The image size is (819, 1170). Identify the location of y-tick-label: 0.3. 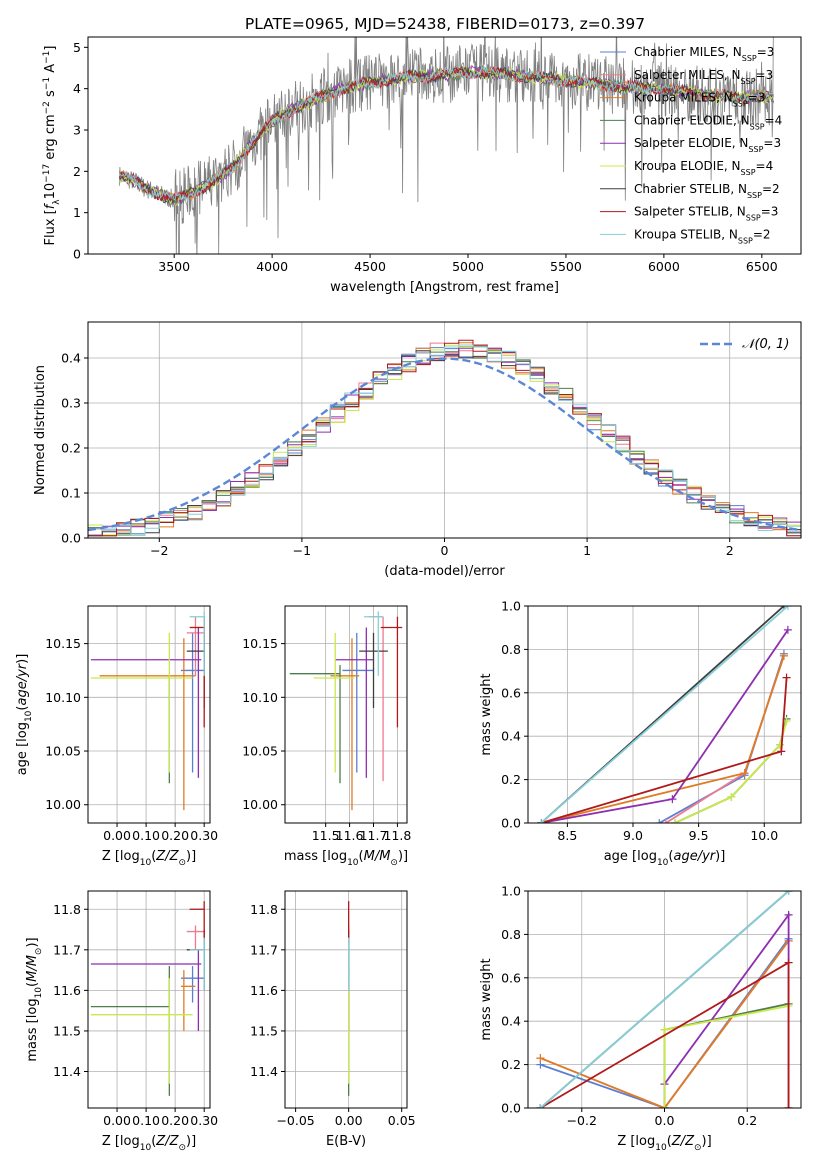
(71, 403).